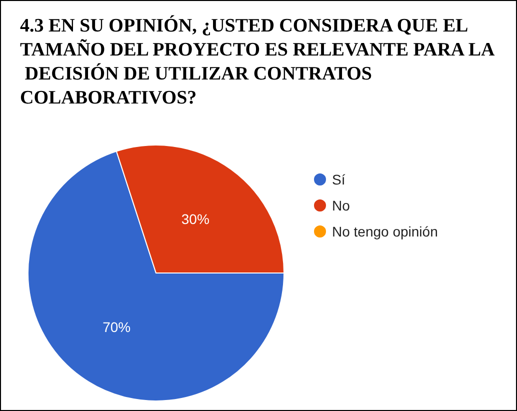  Describe the element at coordinates (341, 206) in the screenshot. I see `legend-label: No` at that location.